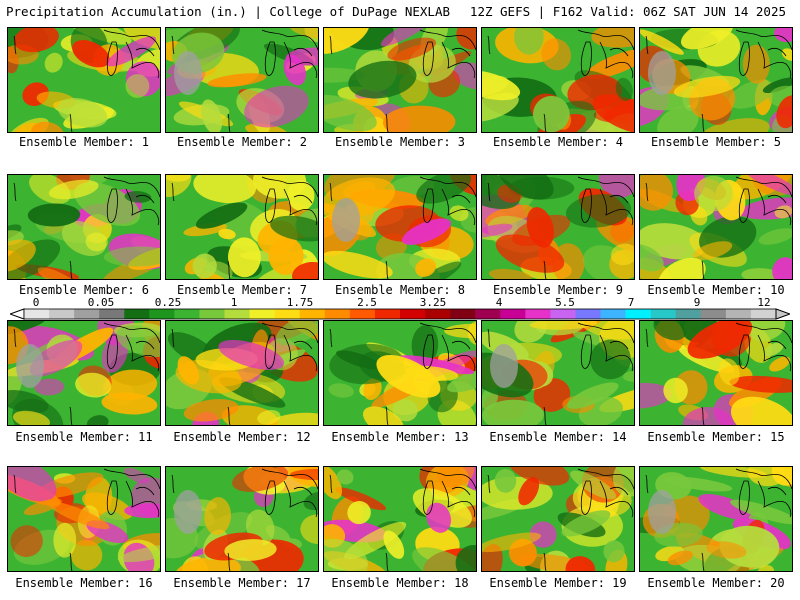  I want to click on colorbar-tick-label: 4, so click(499, 302).